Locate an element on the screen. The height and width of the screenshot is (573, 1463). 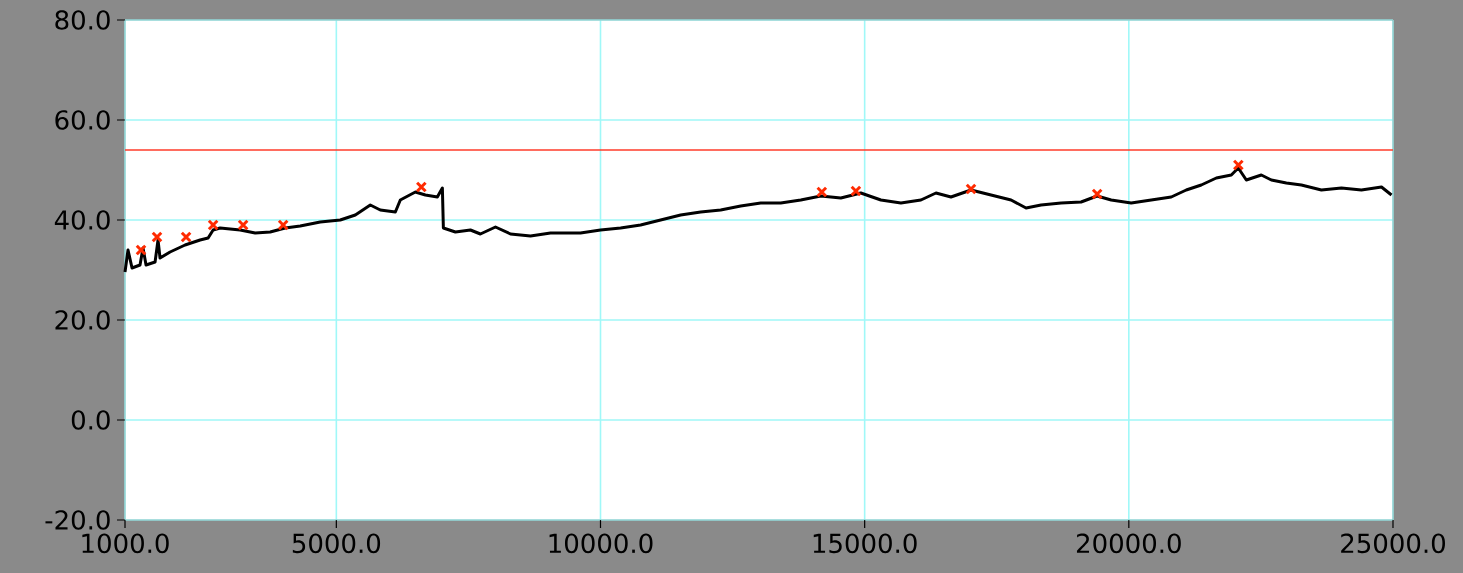
x-tick-label: 10000.0 is located at coordinates (601, 543).